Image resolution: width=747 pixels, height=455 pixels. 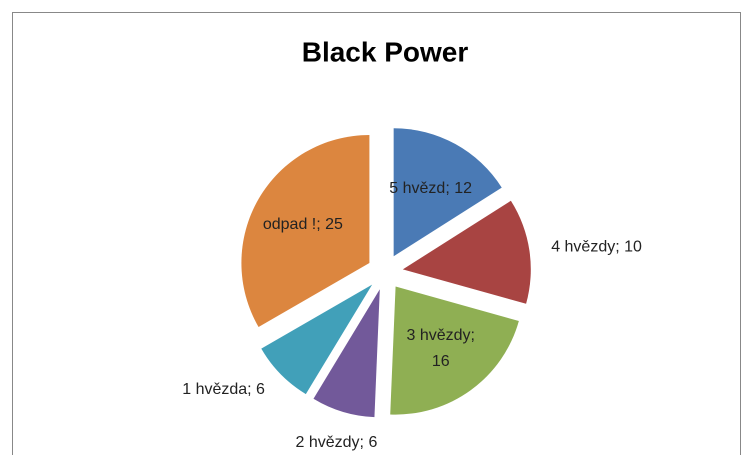 I want to click on data-label-box: 5 hvězd; 12, so click(x=431, y=188).